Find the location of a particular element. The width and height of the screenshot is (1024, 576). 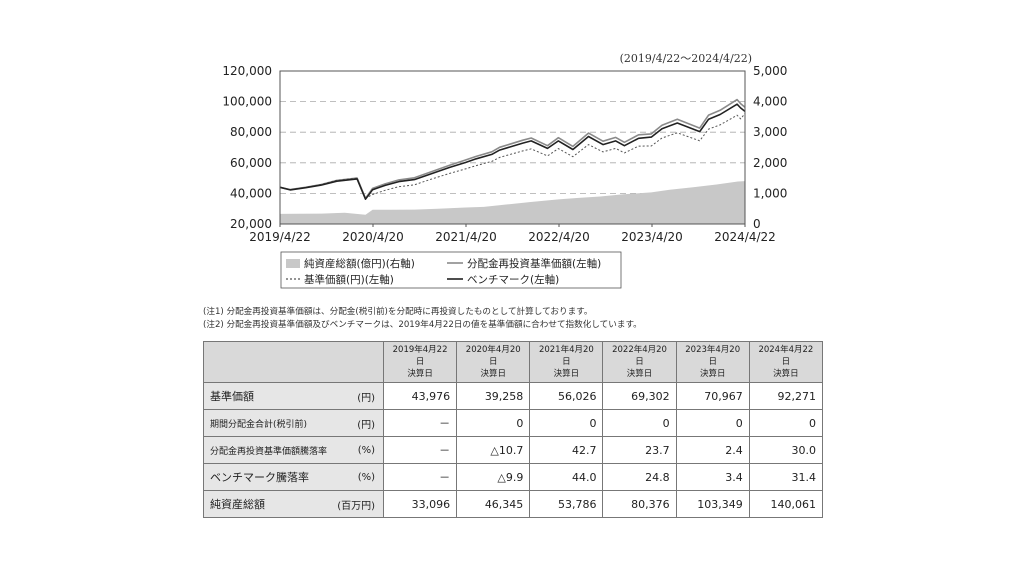

table-cell: 80,376 is located at coordinates (639, 504).